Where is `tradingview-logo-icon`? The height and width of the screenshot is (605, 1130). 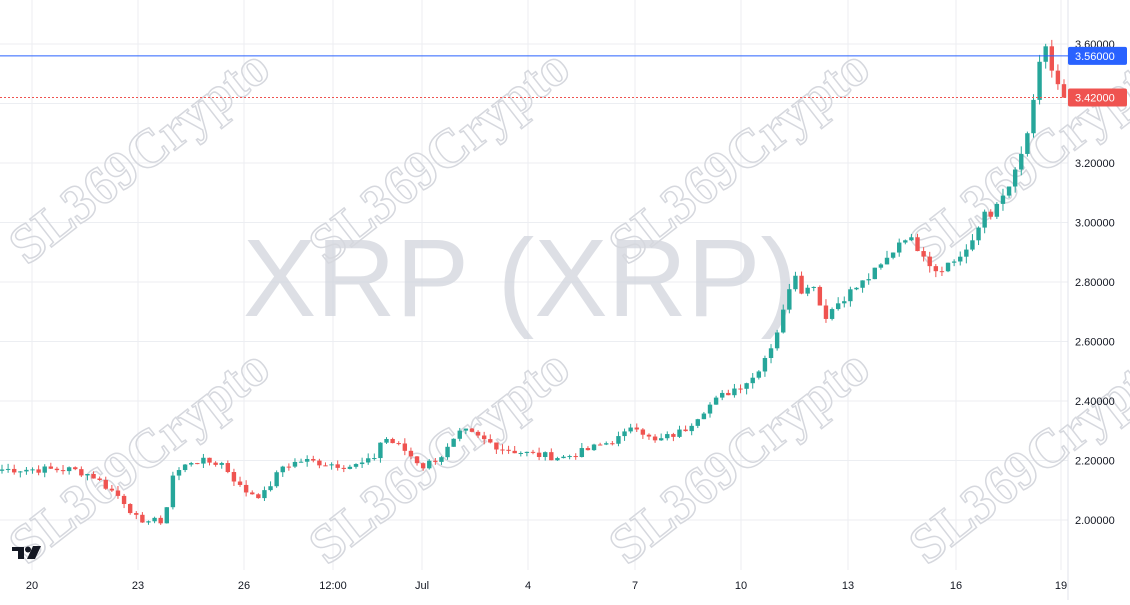
tradingview-logo-icon is located at coordinates (26, 552).